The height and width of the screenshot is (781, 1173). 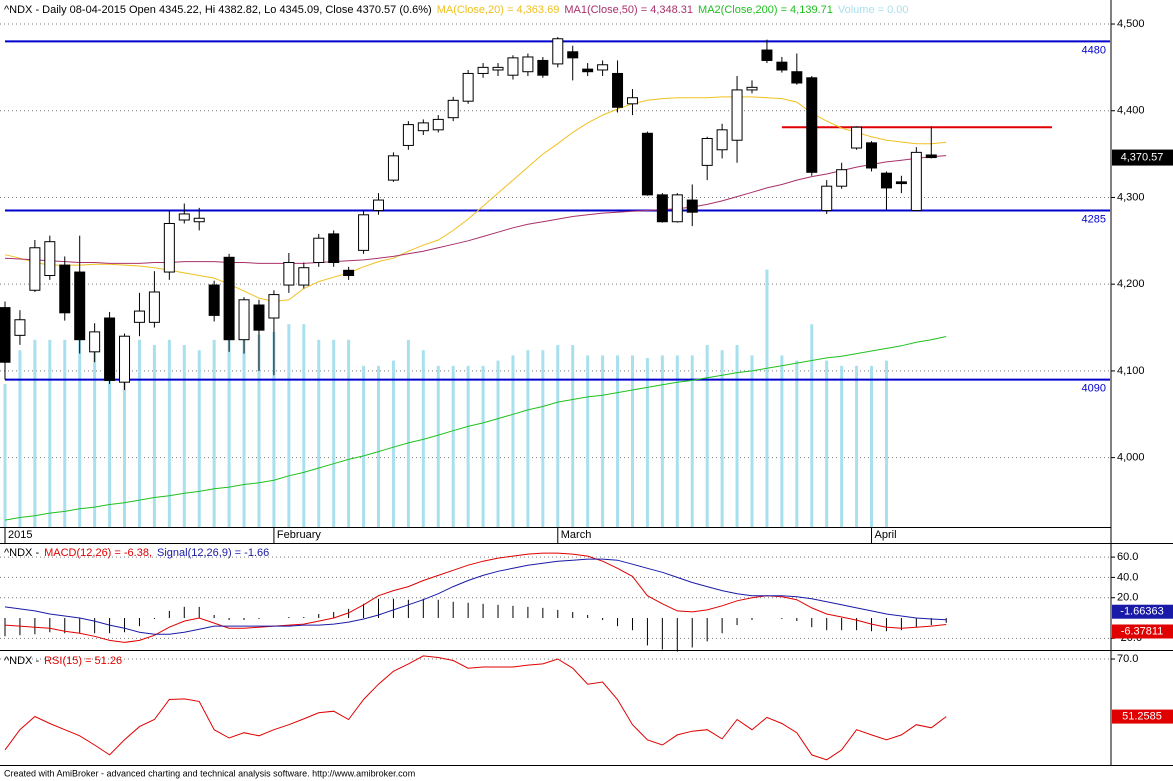 What do you see at coordinates (1142, 157) in the screenshot?
I see `price-tag-label: 4,370.57` at bounding box center [1142, 157].